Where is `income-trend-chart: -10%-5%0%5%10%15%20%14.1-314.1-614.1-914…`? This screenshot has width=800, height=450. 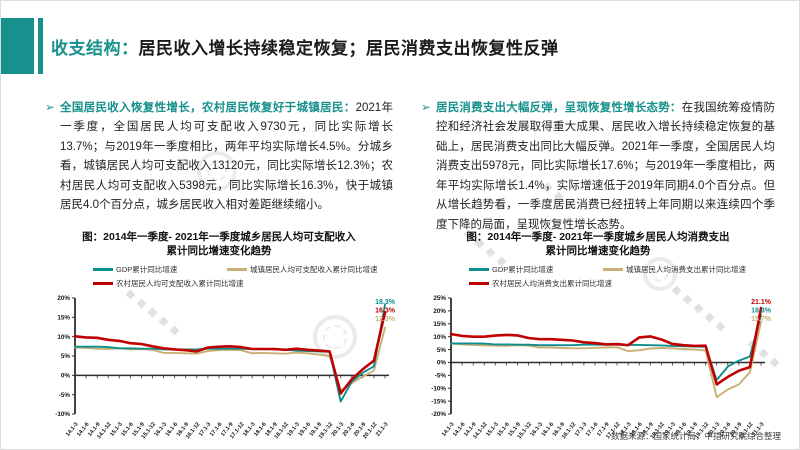
income-trend-chart: -10%-5%0%5%10%15%20%14.1-314.1-614.1-914… is located at coordinates (225, 367).